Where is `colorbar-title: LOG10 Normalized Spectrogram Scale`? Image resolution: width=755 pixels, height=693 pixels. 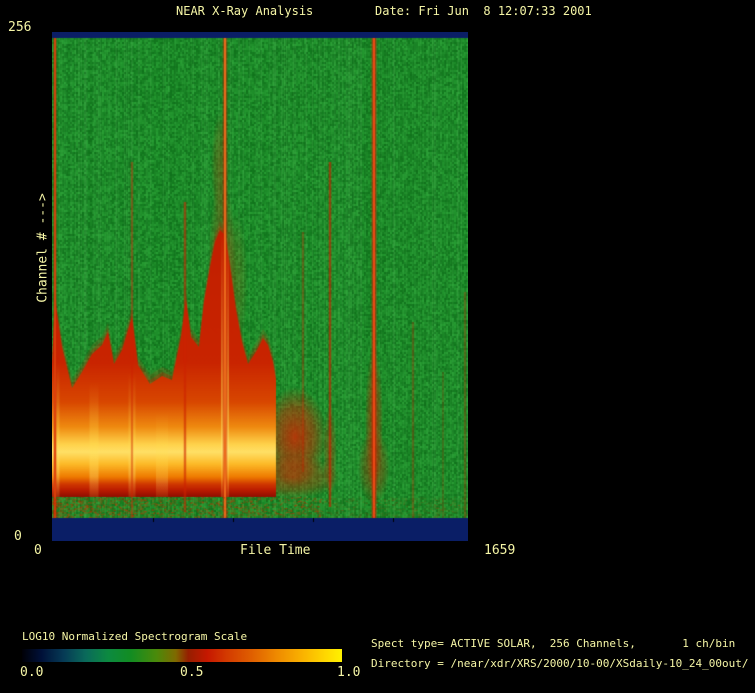 colorbar-title: LOG10 Normalized Spectrogram Scale is located at coordinates (135, 636).